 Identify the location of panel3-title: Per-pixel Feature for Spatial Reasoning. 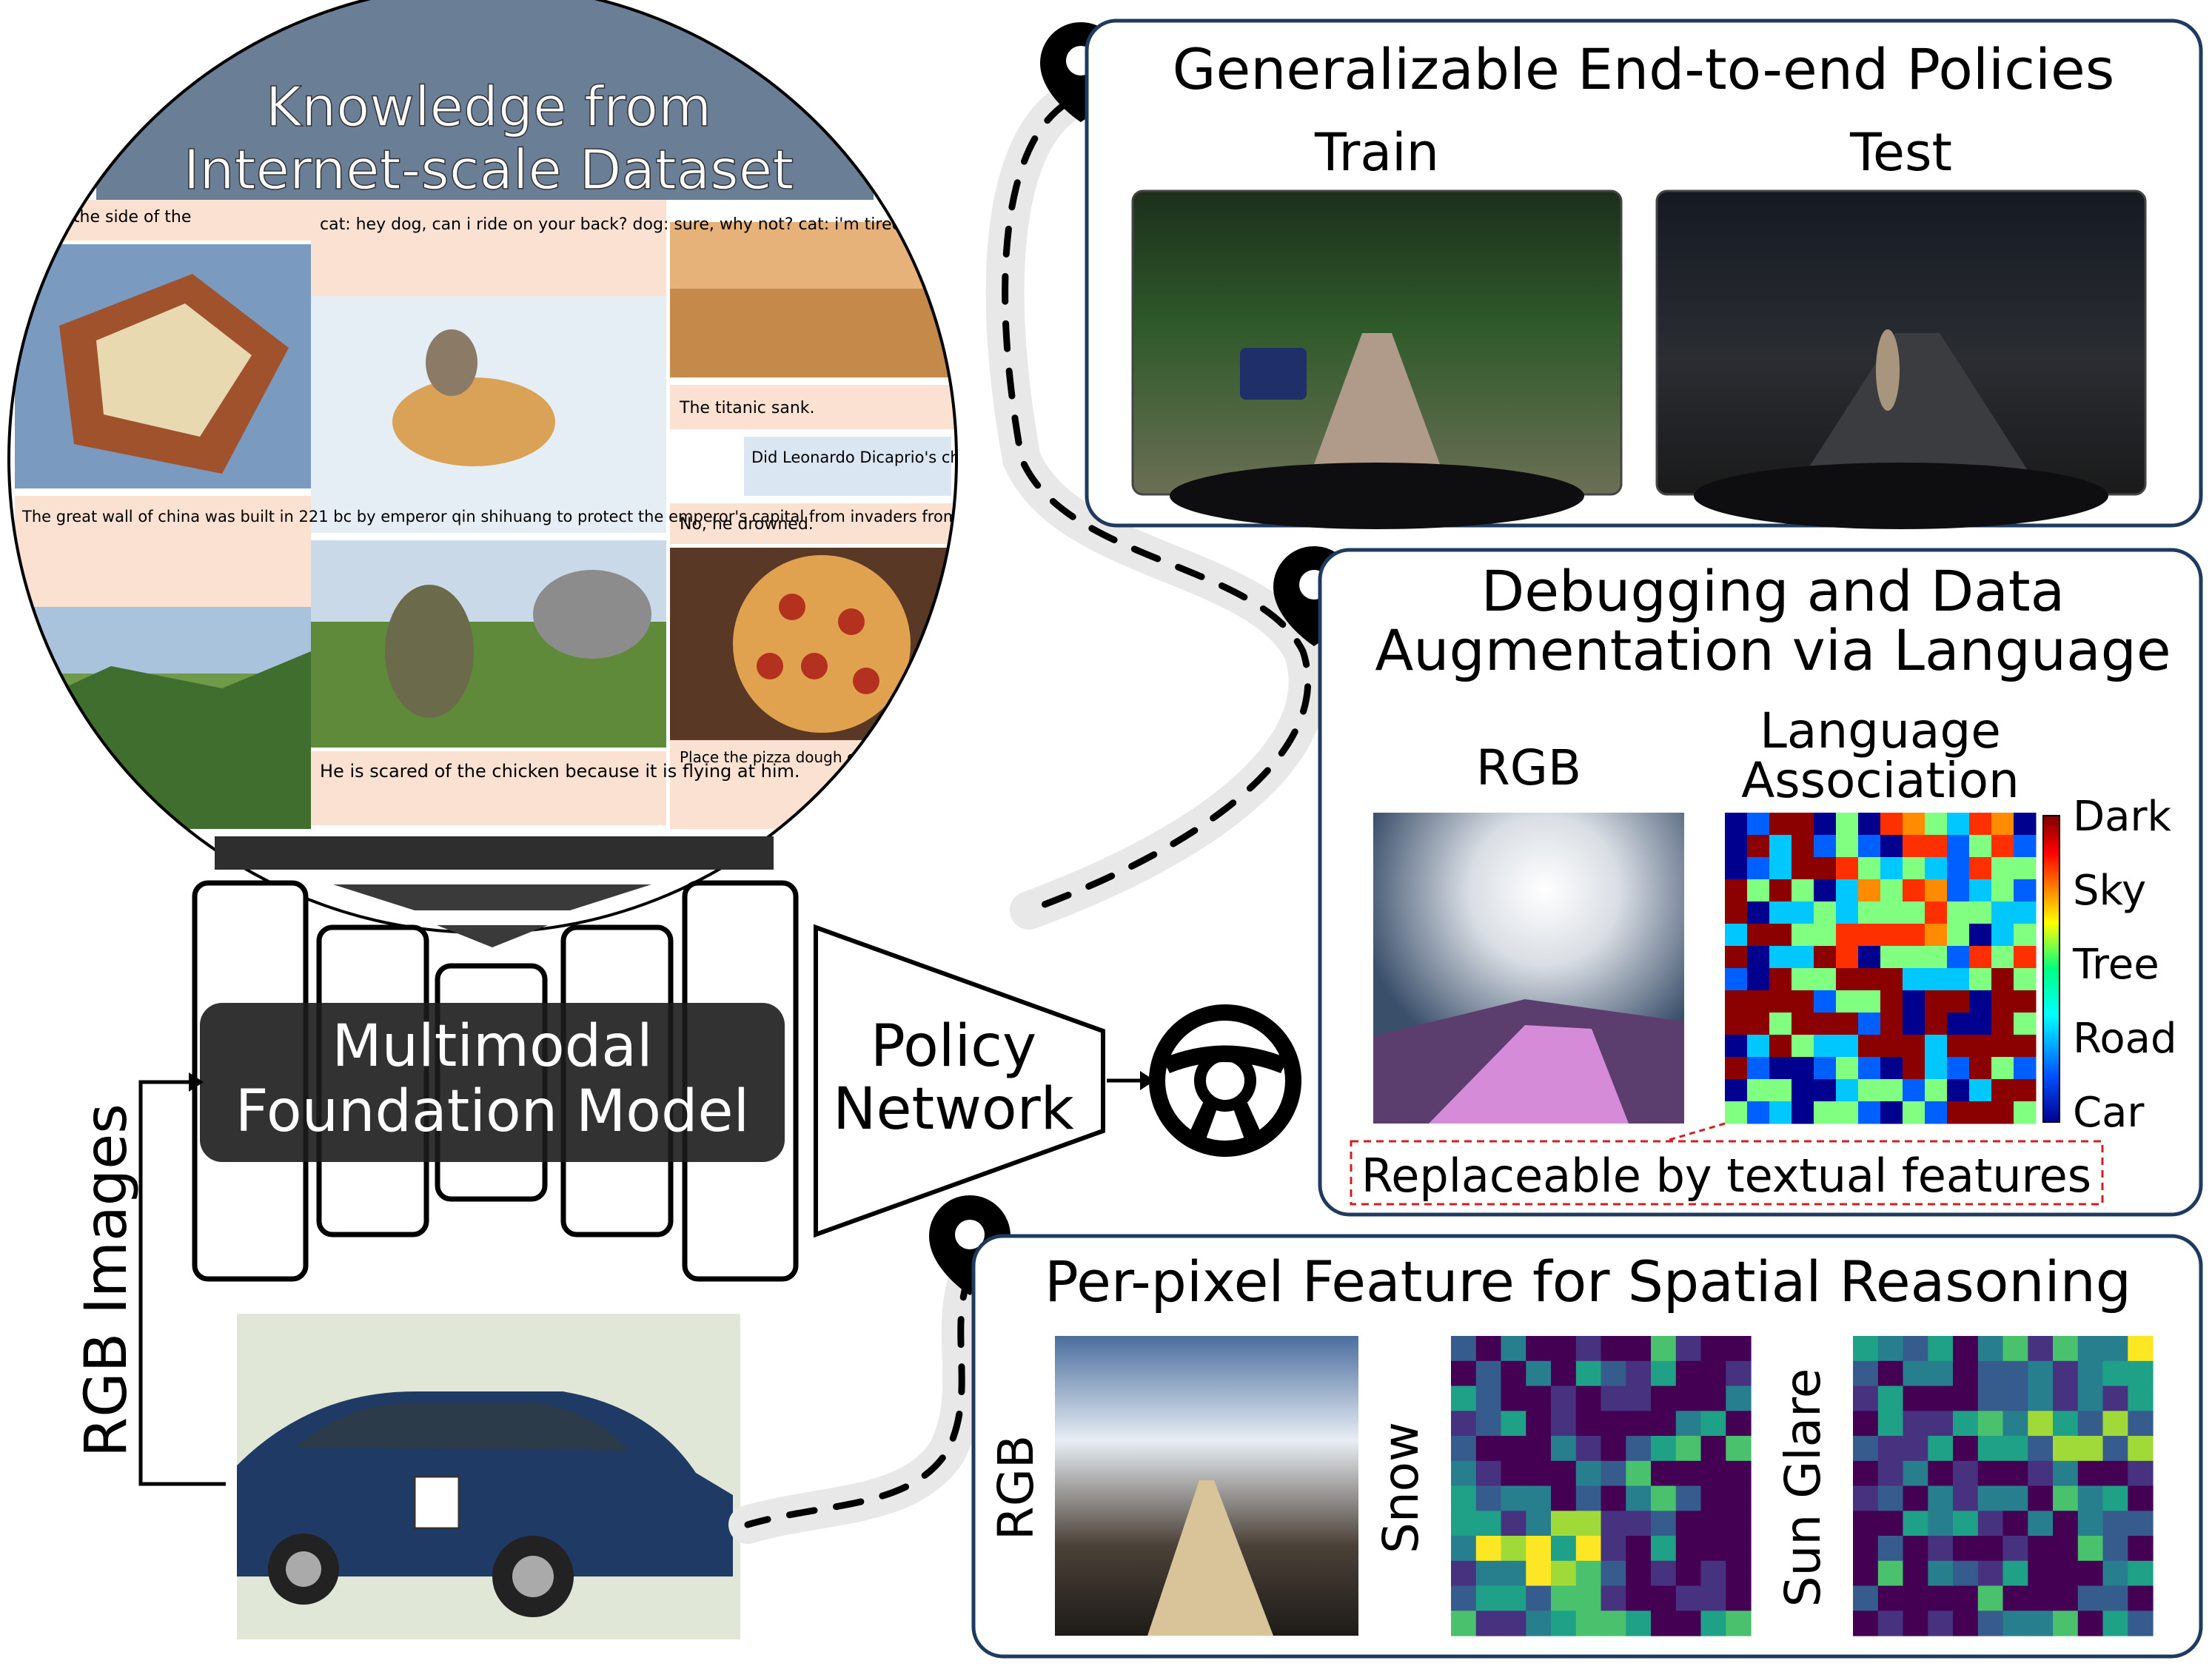
(1588, 1281).